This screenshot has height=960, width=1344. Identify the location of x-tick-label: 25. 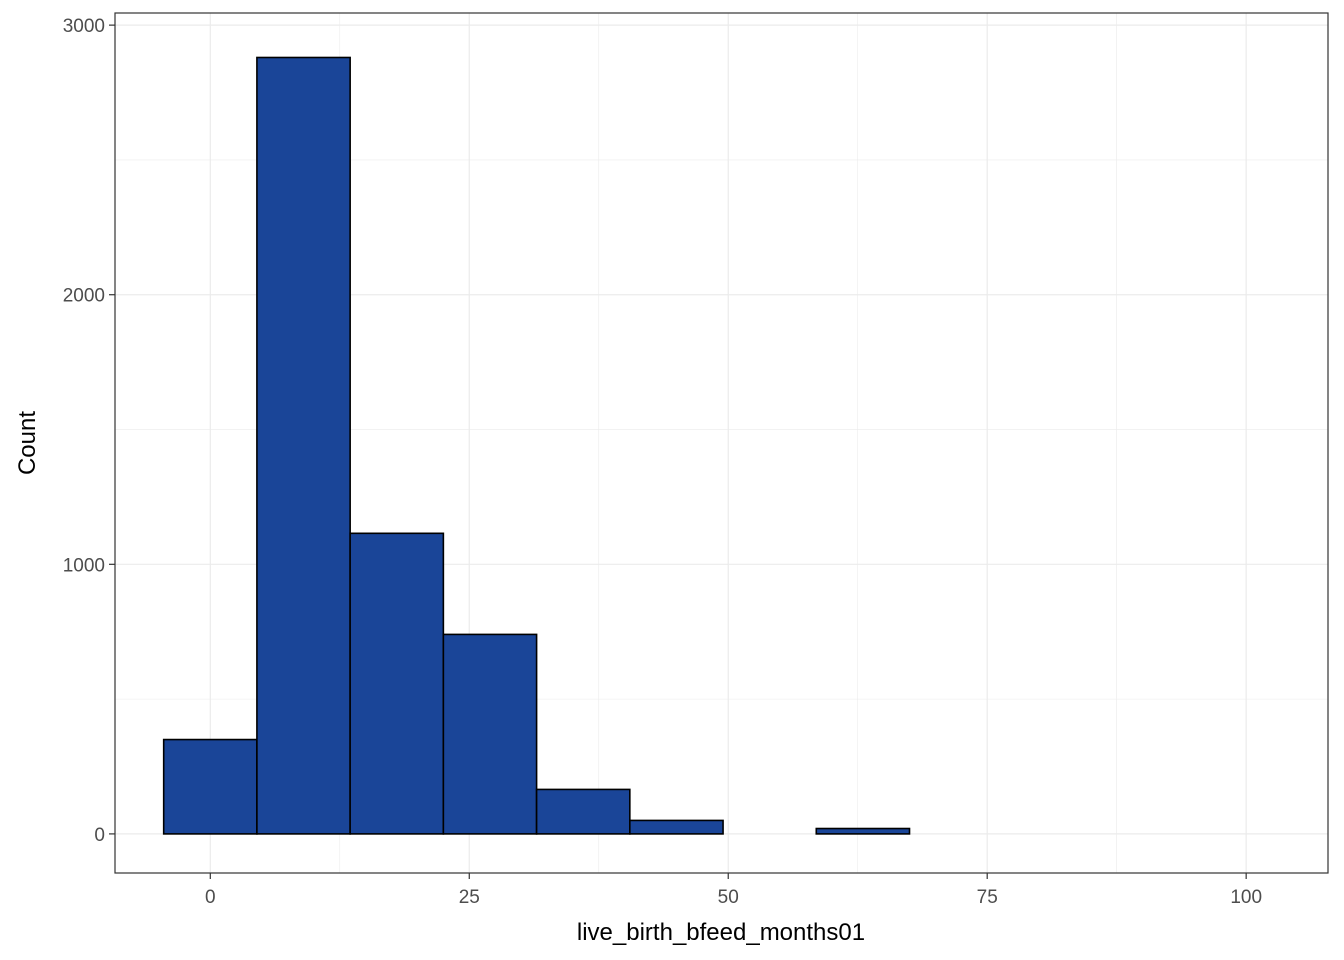
(469, 897).